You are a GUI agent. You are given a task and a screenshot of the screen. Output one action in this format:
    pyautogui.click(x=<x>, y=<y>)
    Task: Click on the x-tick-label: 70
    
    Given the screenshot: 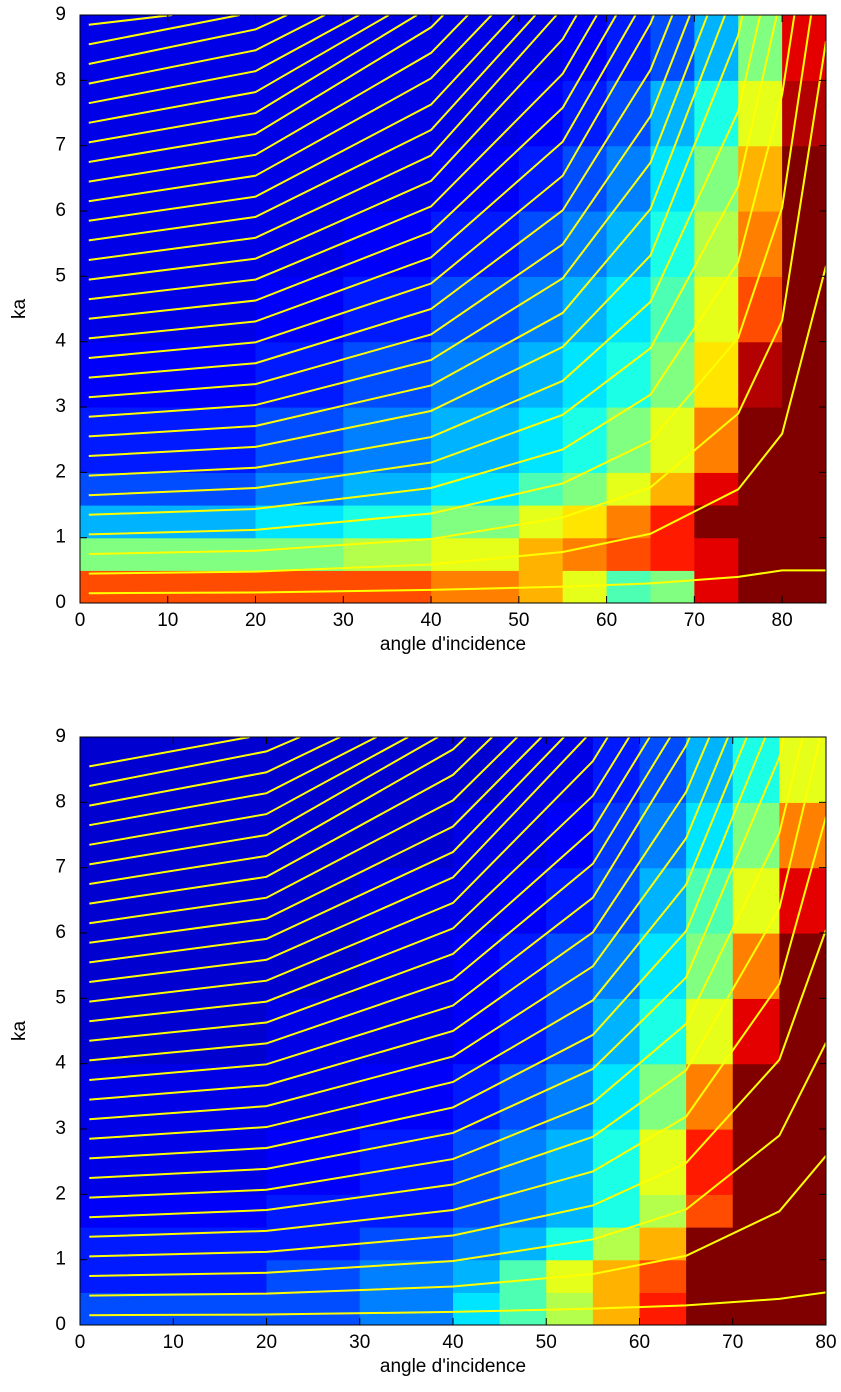 What is the action you would take?
    pyautogui.click(x=732, y=1342)
    